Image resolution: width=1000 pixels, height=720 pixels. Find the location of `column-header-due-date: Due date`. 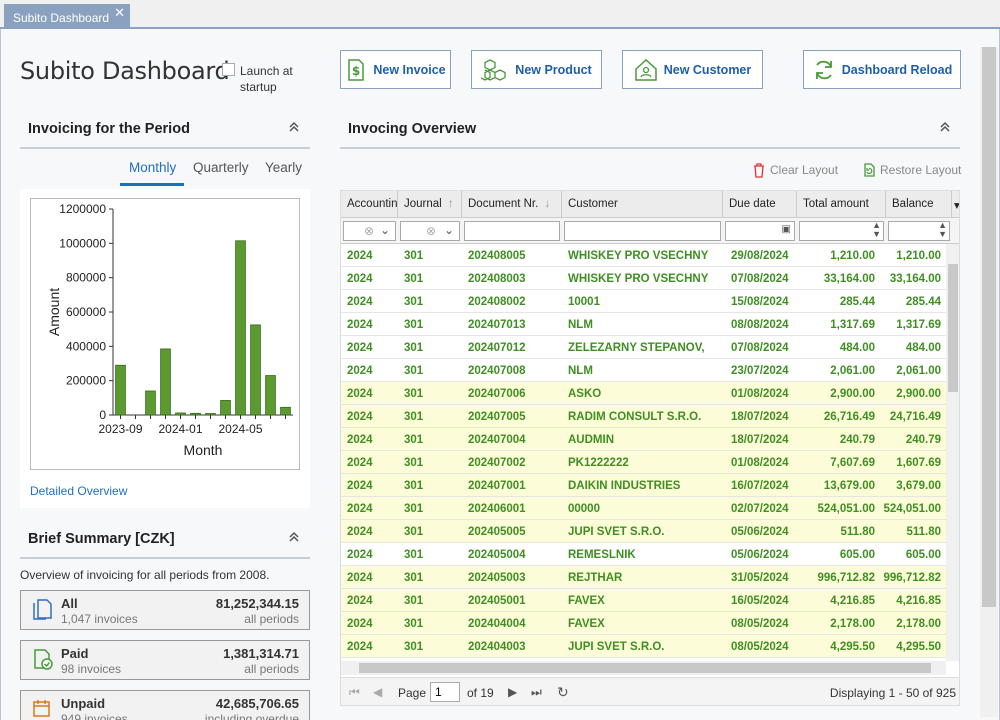

column-header-due-date: Due date is located at coordinates (760, 204).